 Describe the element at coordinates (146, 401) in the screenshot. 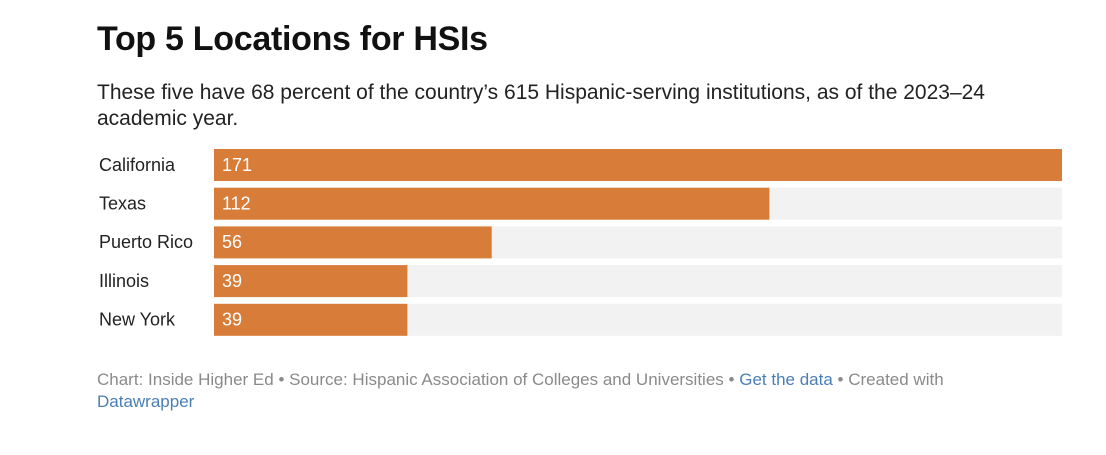

I see `tool-link: Datawrapper` at that location.